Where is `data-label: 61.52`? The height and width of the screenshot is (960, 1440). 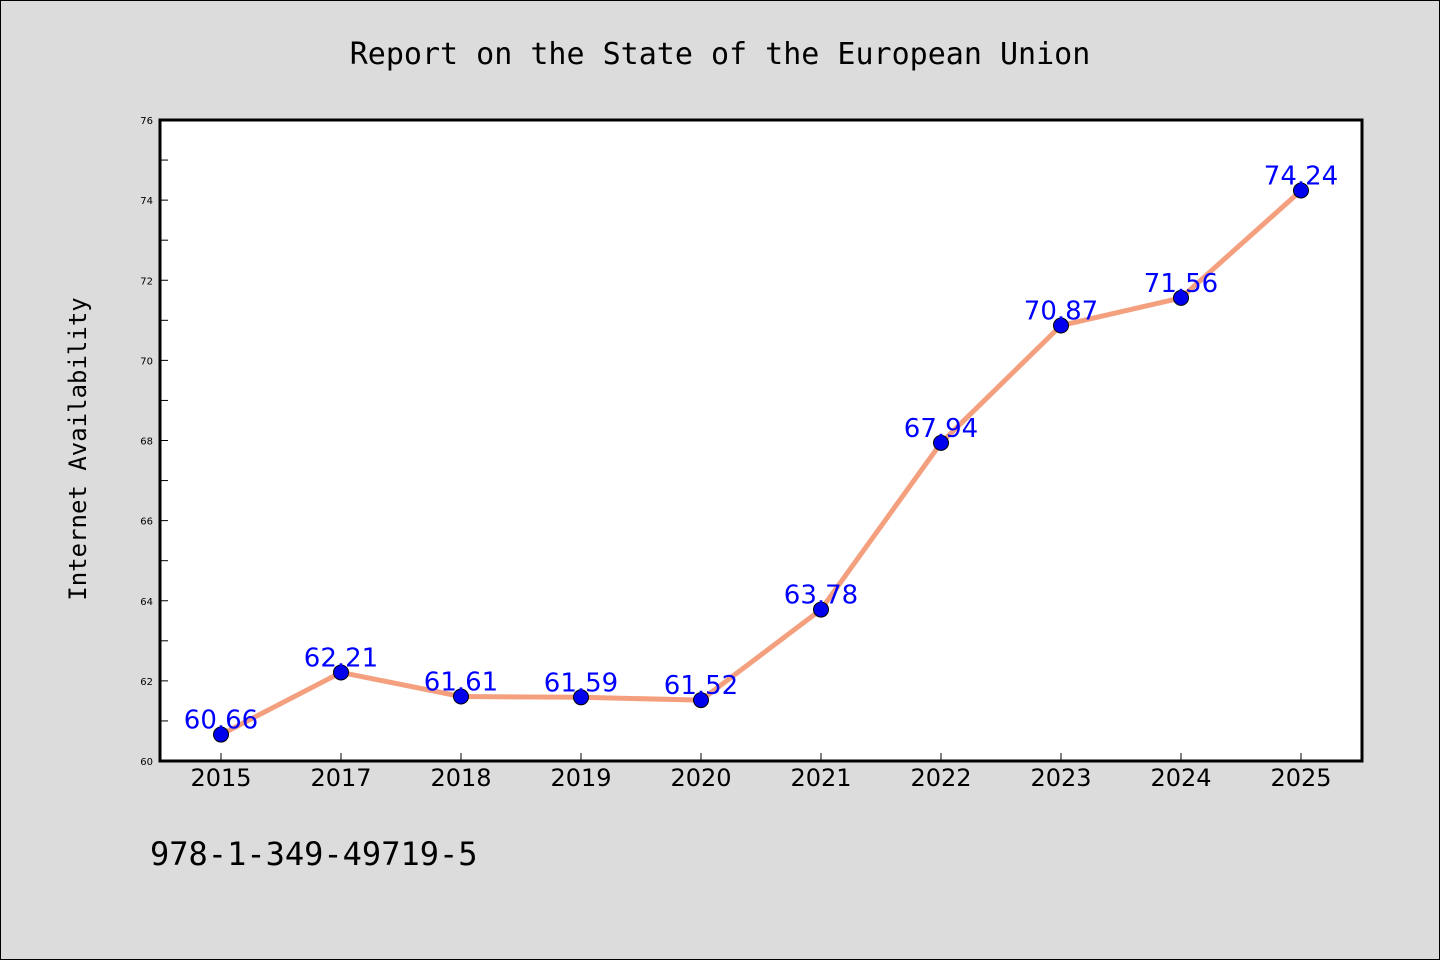
data-label: 61.52 is located at coordinates (701, 686).